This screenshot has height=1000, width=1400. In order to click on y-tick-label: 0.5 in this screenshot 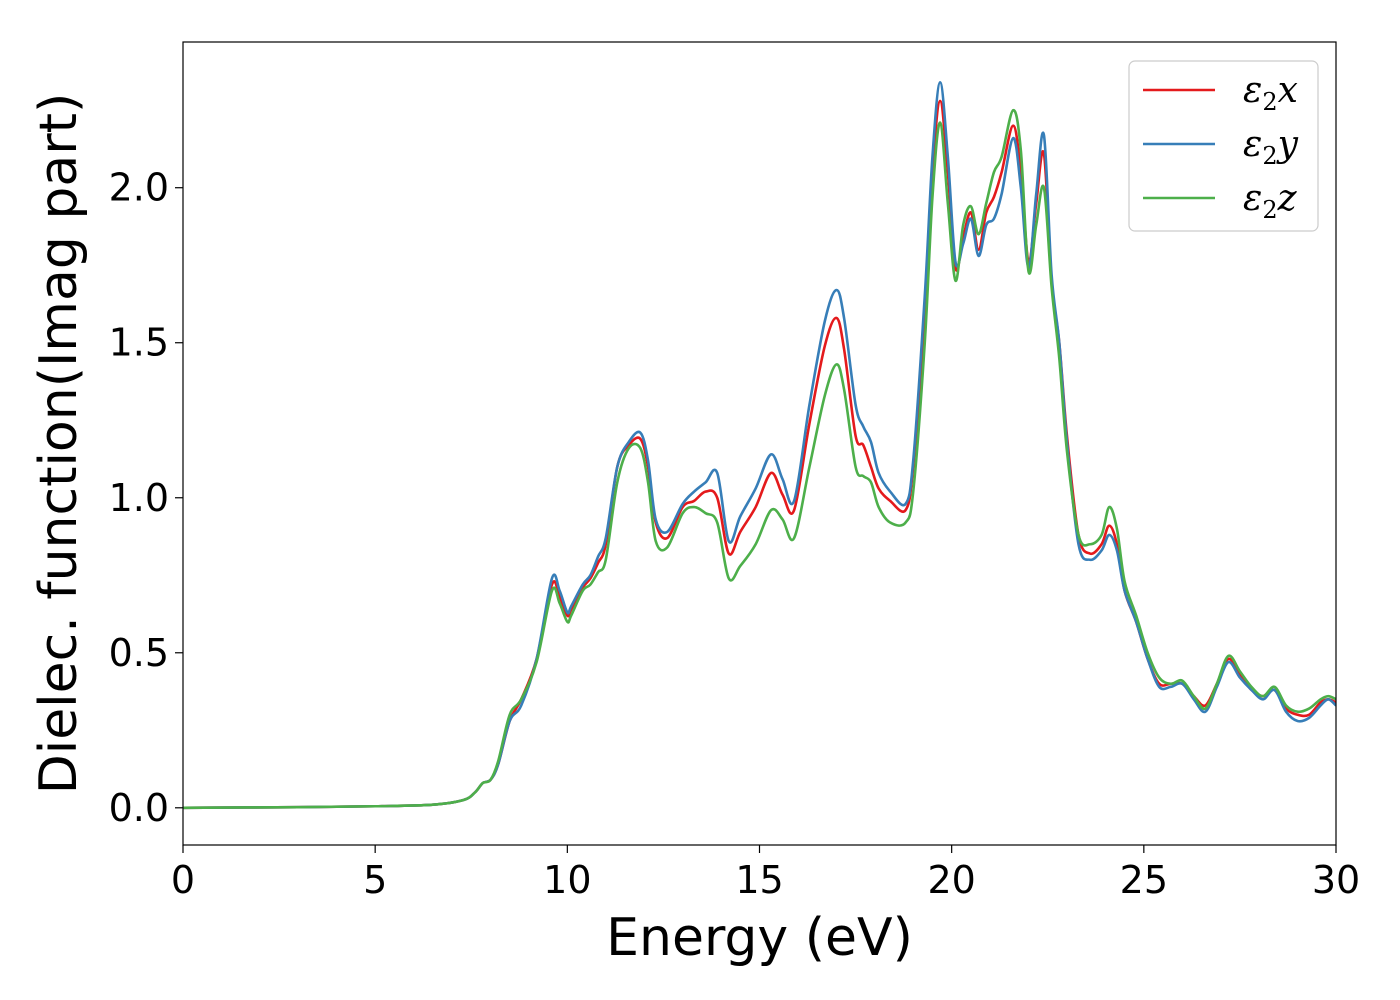, I will do `click(139, 653)`.